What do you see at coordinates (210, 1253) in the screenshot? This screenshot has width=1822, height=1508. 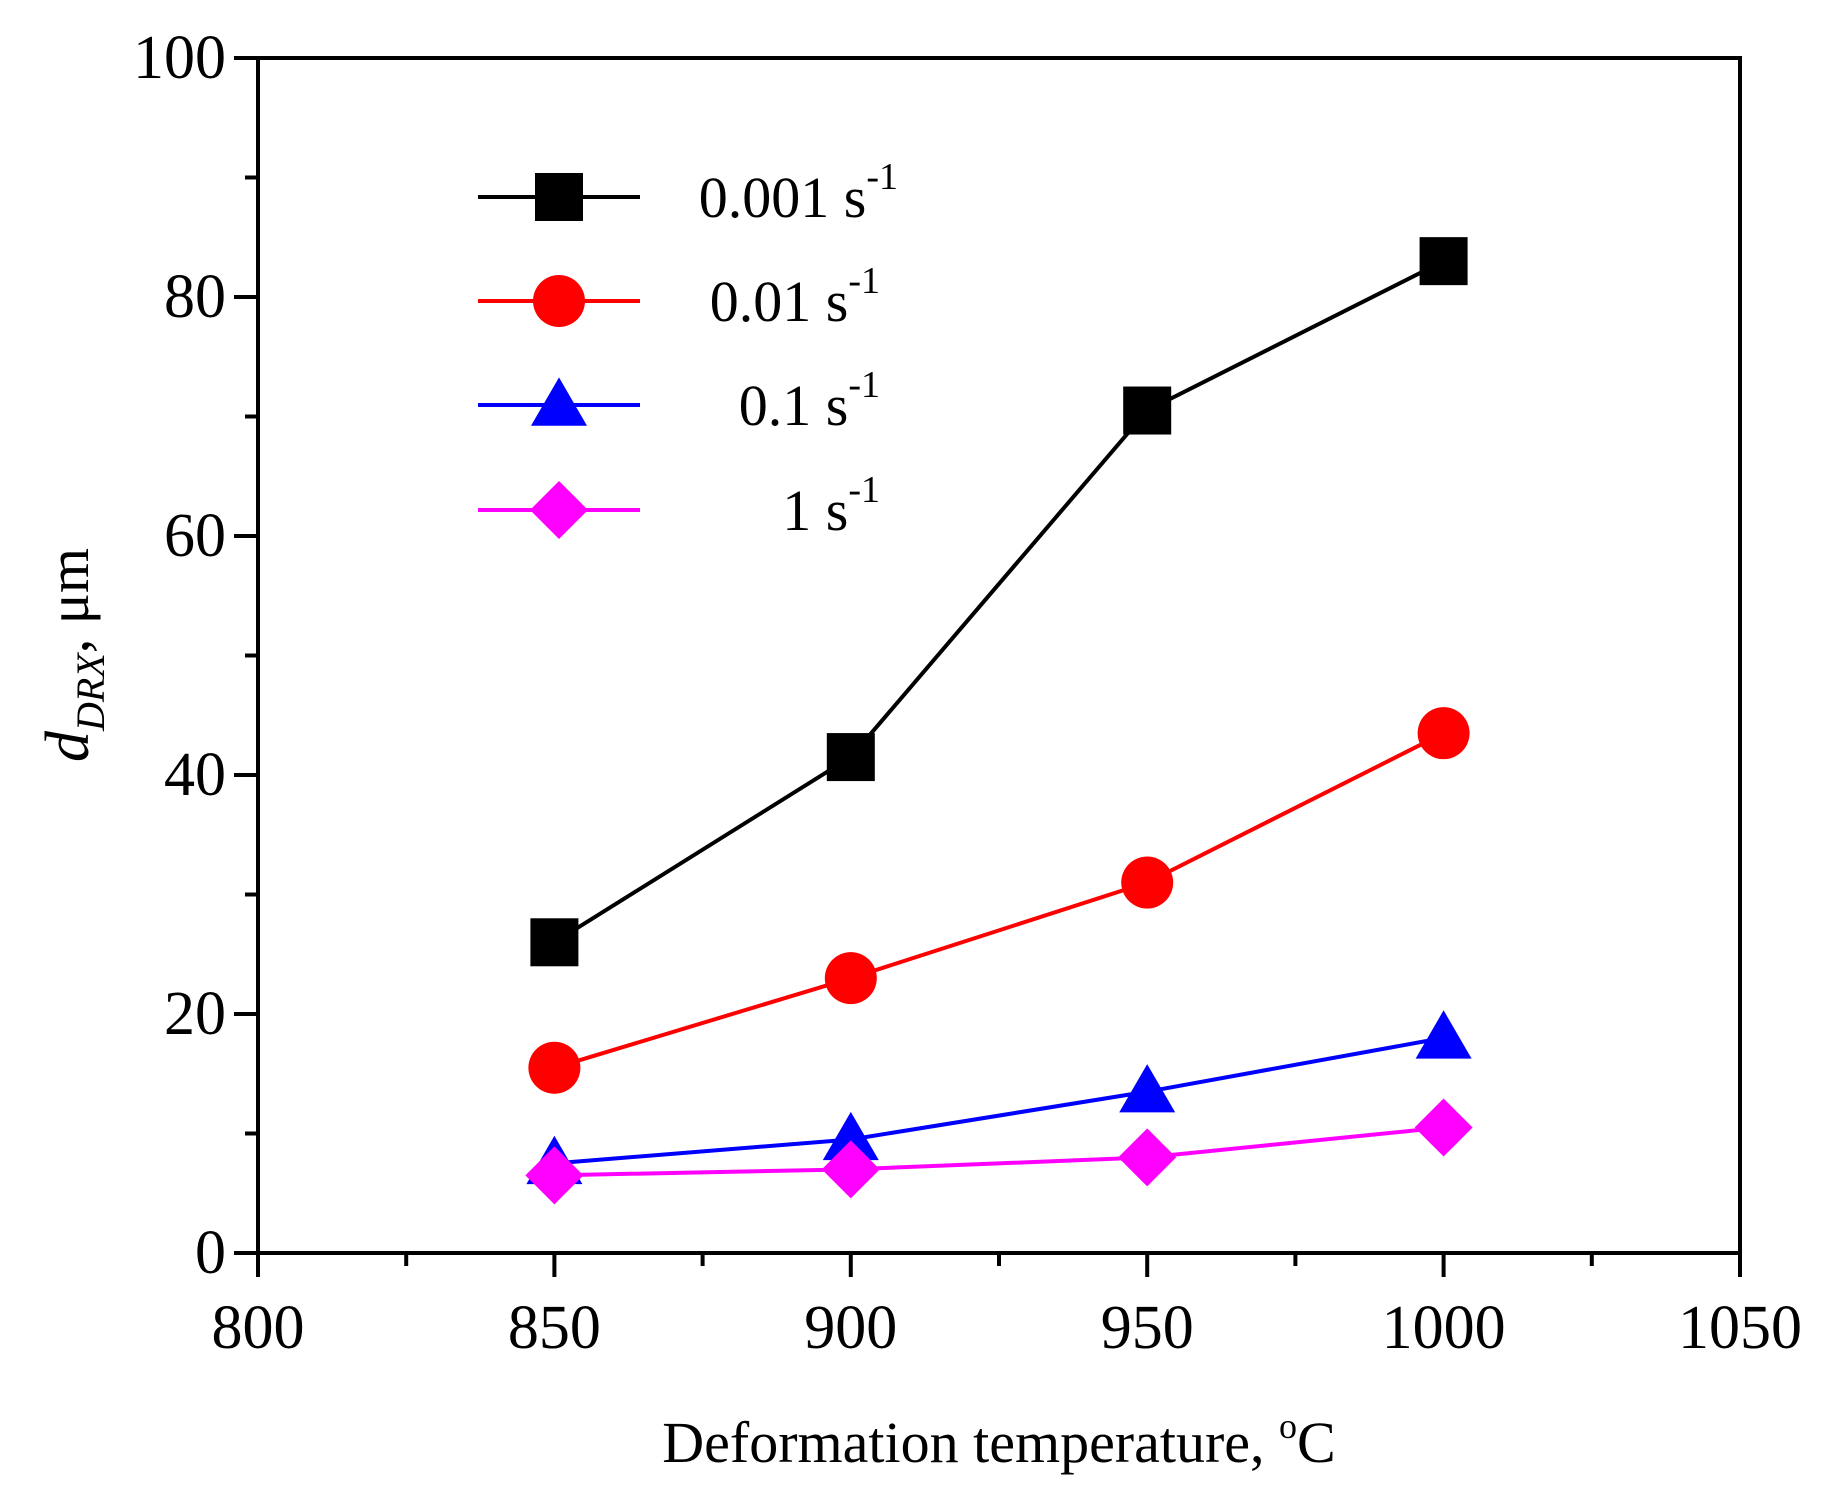 I see `y-tick-label: 0` at bounding box center [210, 1253].